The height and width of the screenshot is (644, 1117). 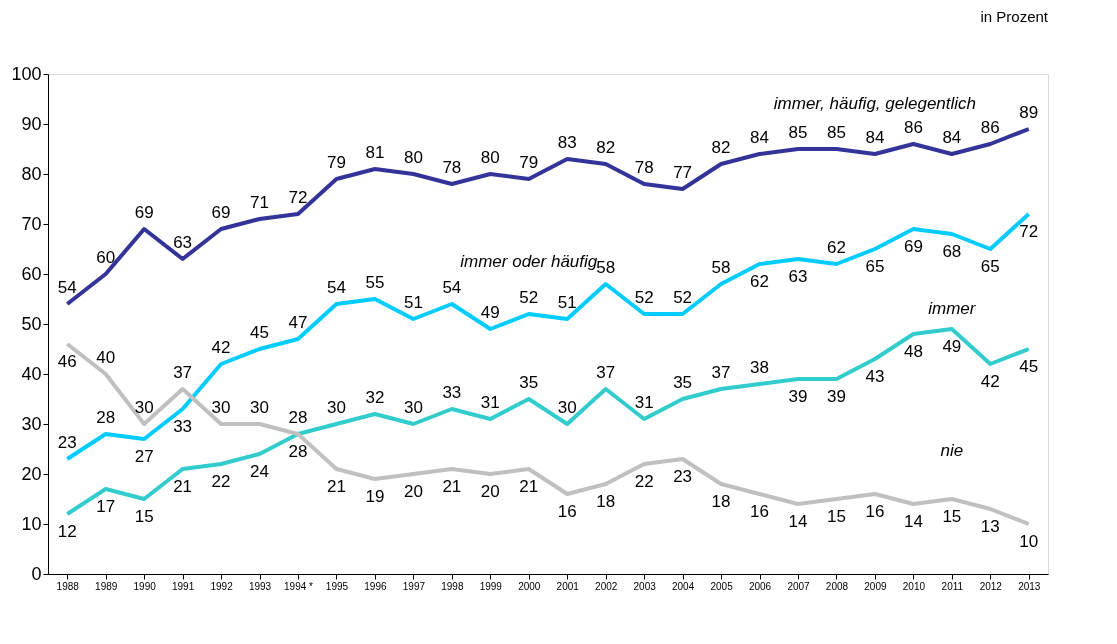 I want to click on y-tick-label: 60, so click(x=31, y=273).